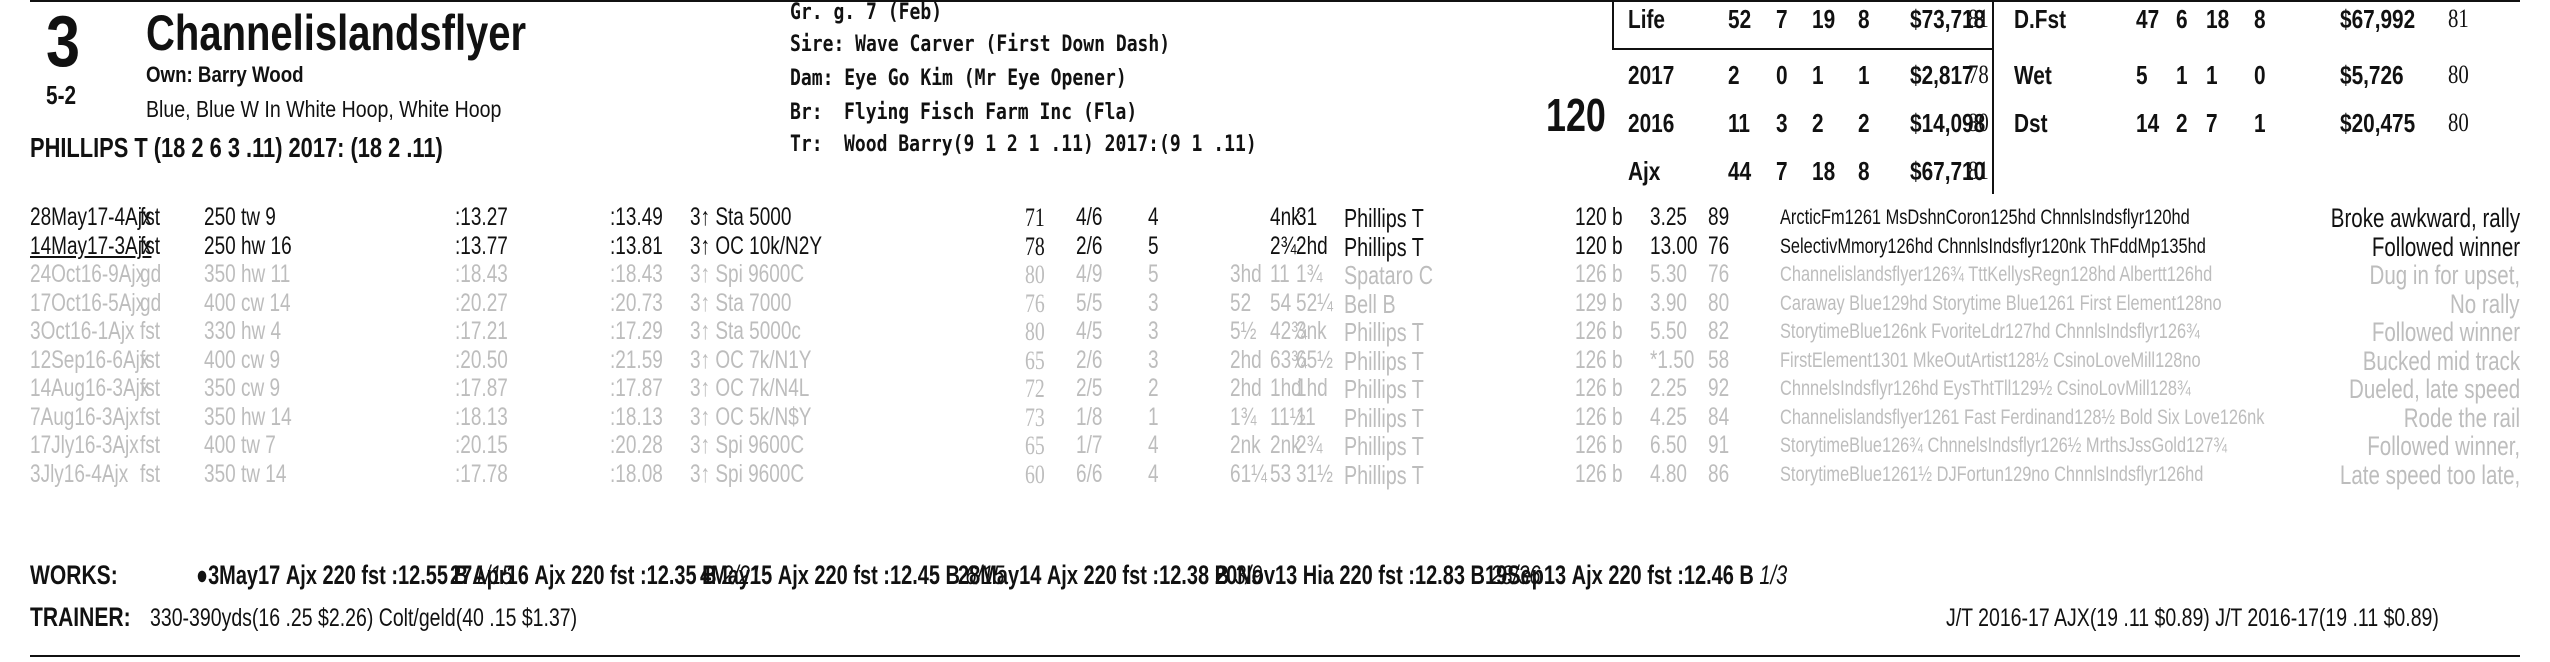 Image resolution: width=2550 pixels, height=662 pixels. What do you see at coordinates (1309, 445) in the screenshot?
I see `race-finish: 2¾` at bounding box center [1309, 445].